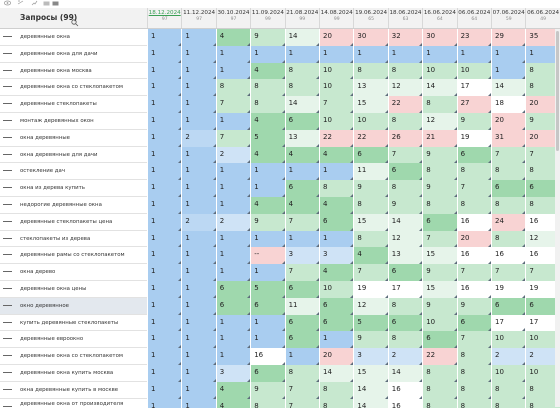 The height and width of the screenshot is (408, 560). I want to click on table-row: деревянные окна 1 1 4 9 14 20 30 32 30 23 29 35, so click(280, 37).